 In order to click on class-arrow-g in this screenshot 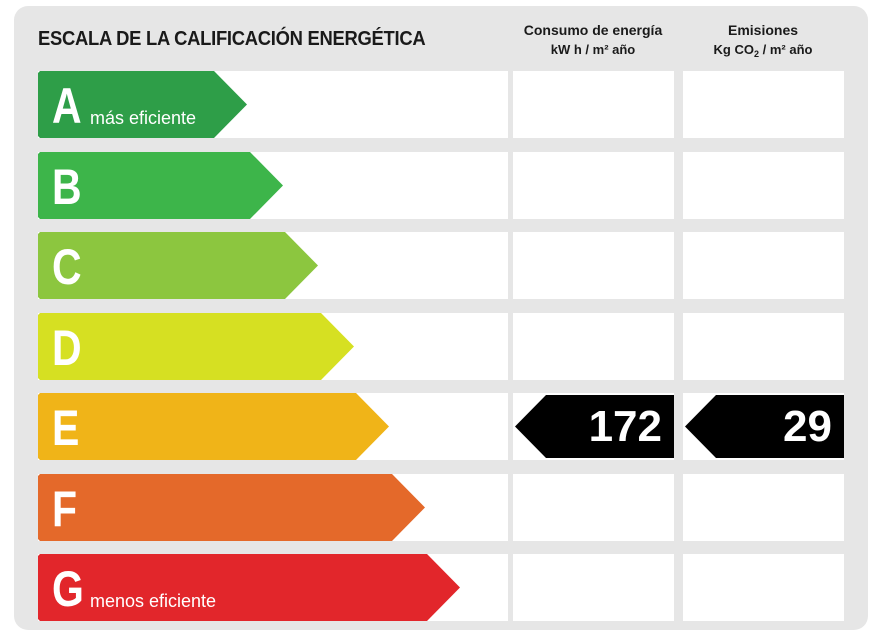, I will do `click(249, 587)`.